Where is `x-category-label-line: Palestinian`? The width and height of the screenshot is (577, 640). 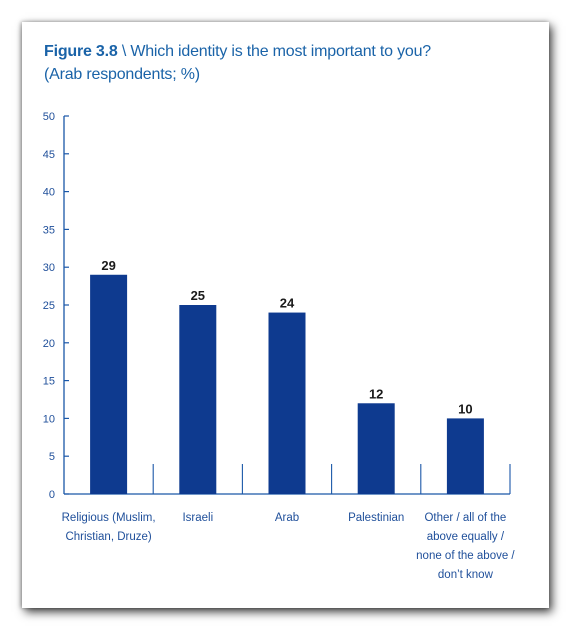 x-category-label-line: Palestinian is located at coordinates (376, 518).